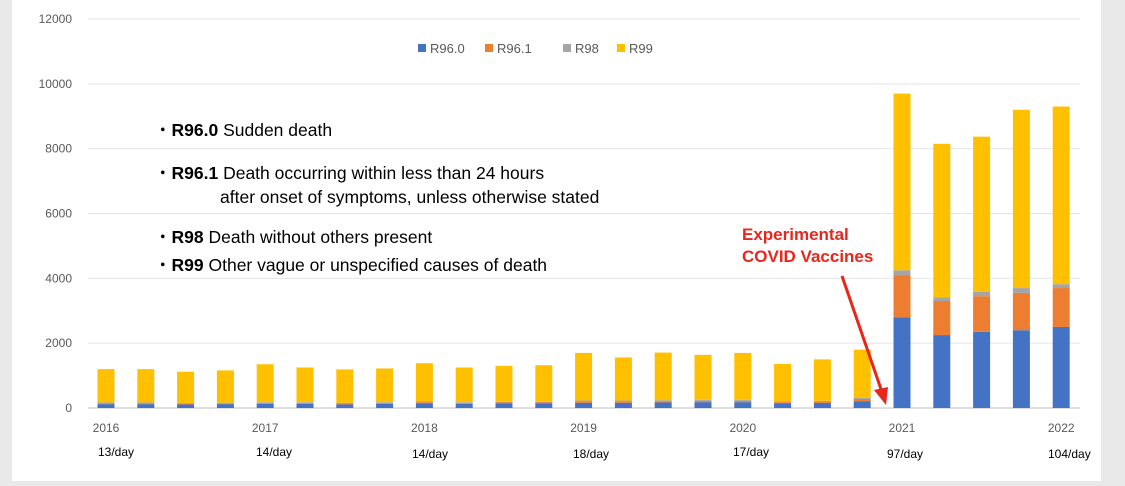 The height and width of the screenshot is (486, 1125). Describe the element at coordinates (514, 48) in the screenshot. I see `legend-label: R96.1` at that location.